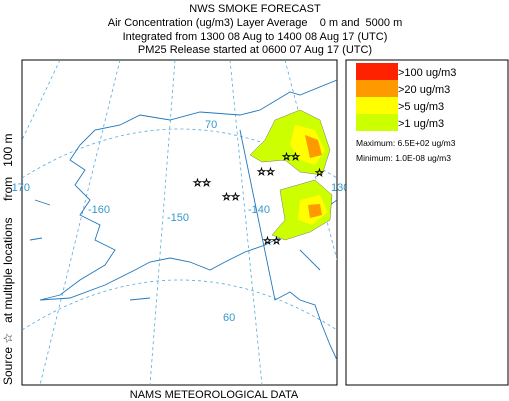 This screenshot has width=509, height=401. Describe the element at coordinates (421, 124) in the screenshot. I see `legend-label: >1 ug/m3` at that location.